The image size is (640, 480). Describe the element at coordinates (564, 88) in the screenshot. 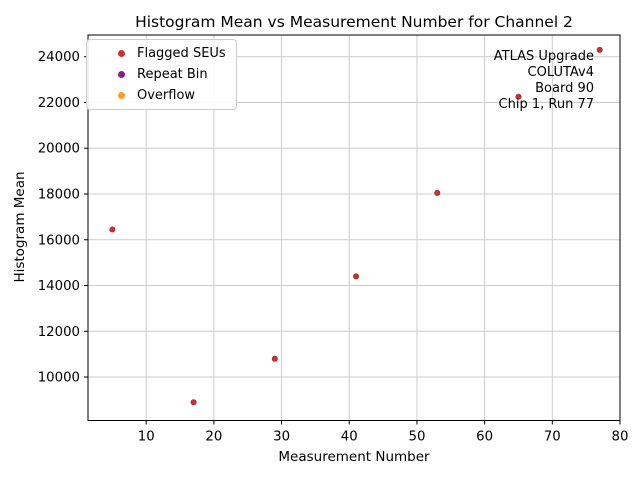

I see `annotation-line: Board 90` at that location.